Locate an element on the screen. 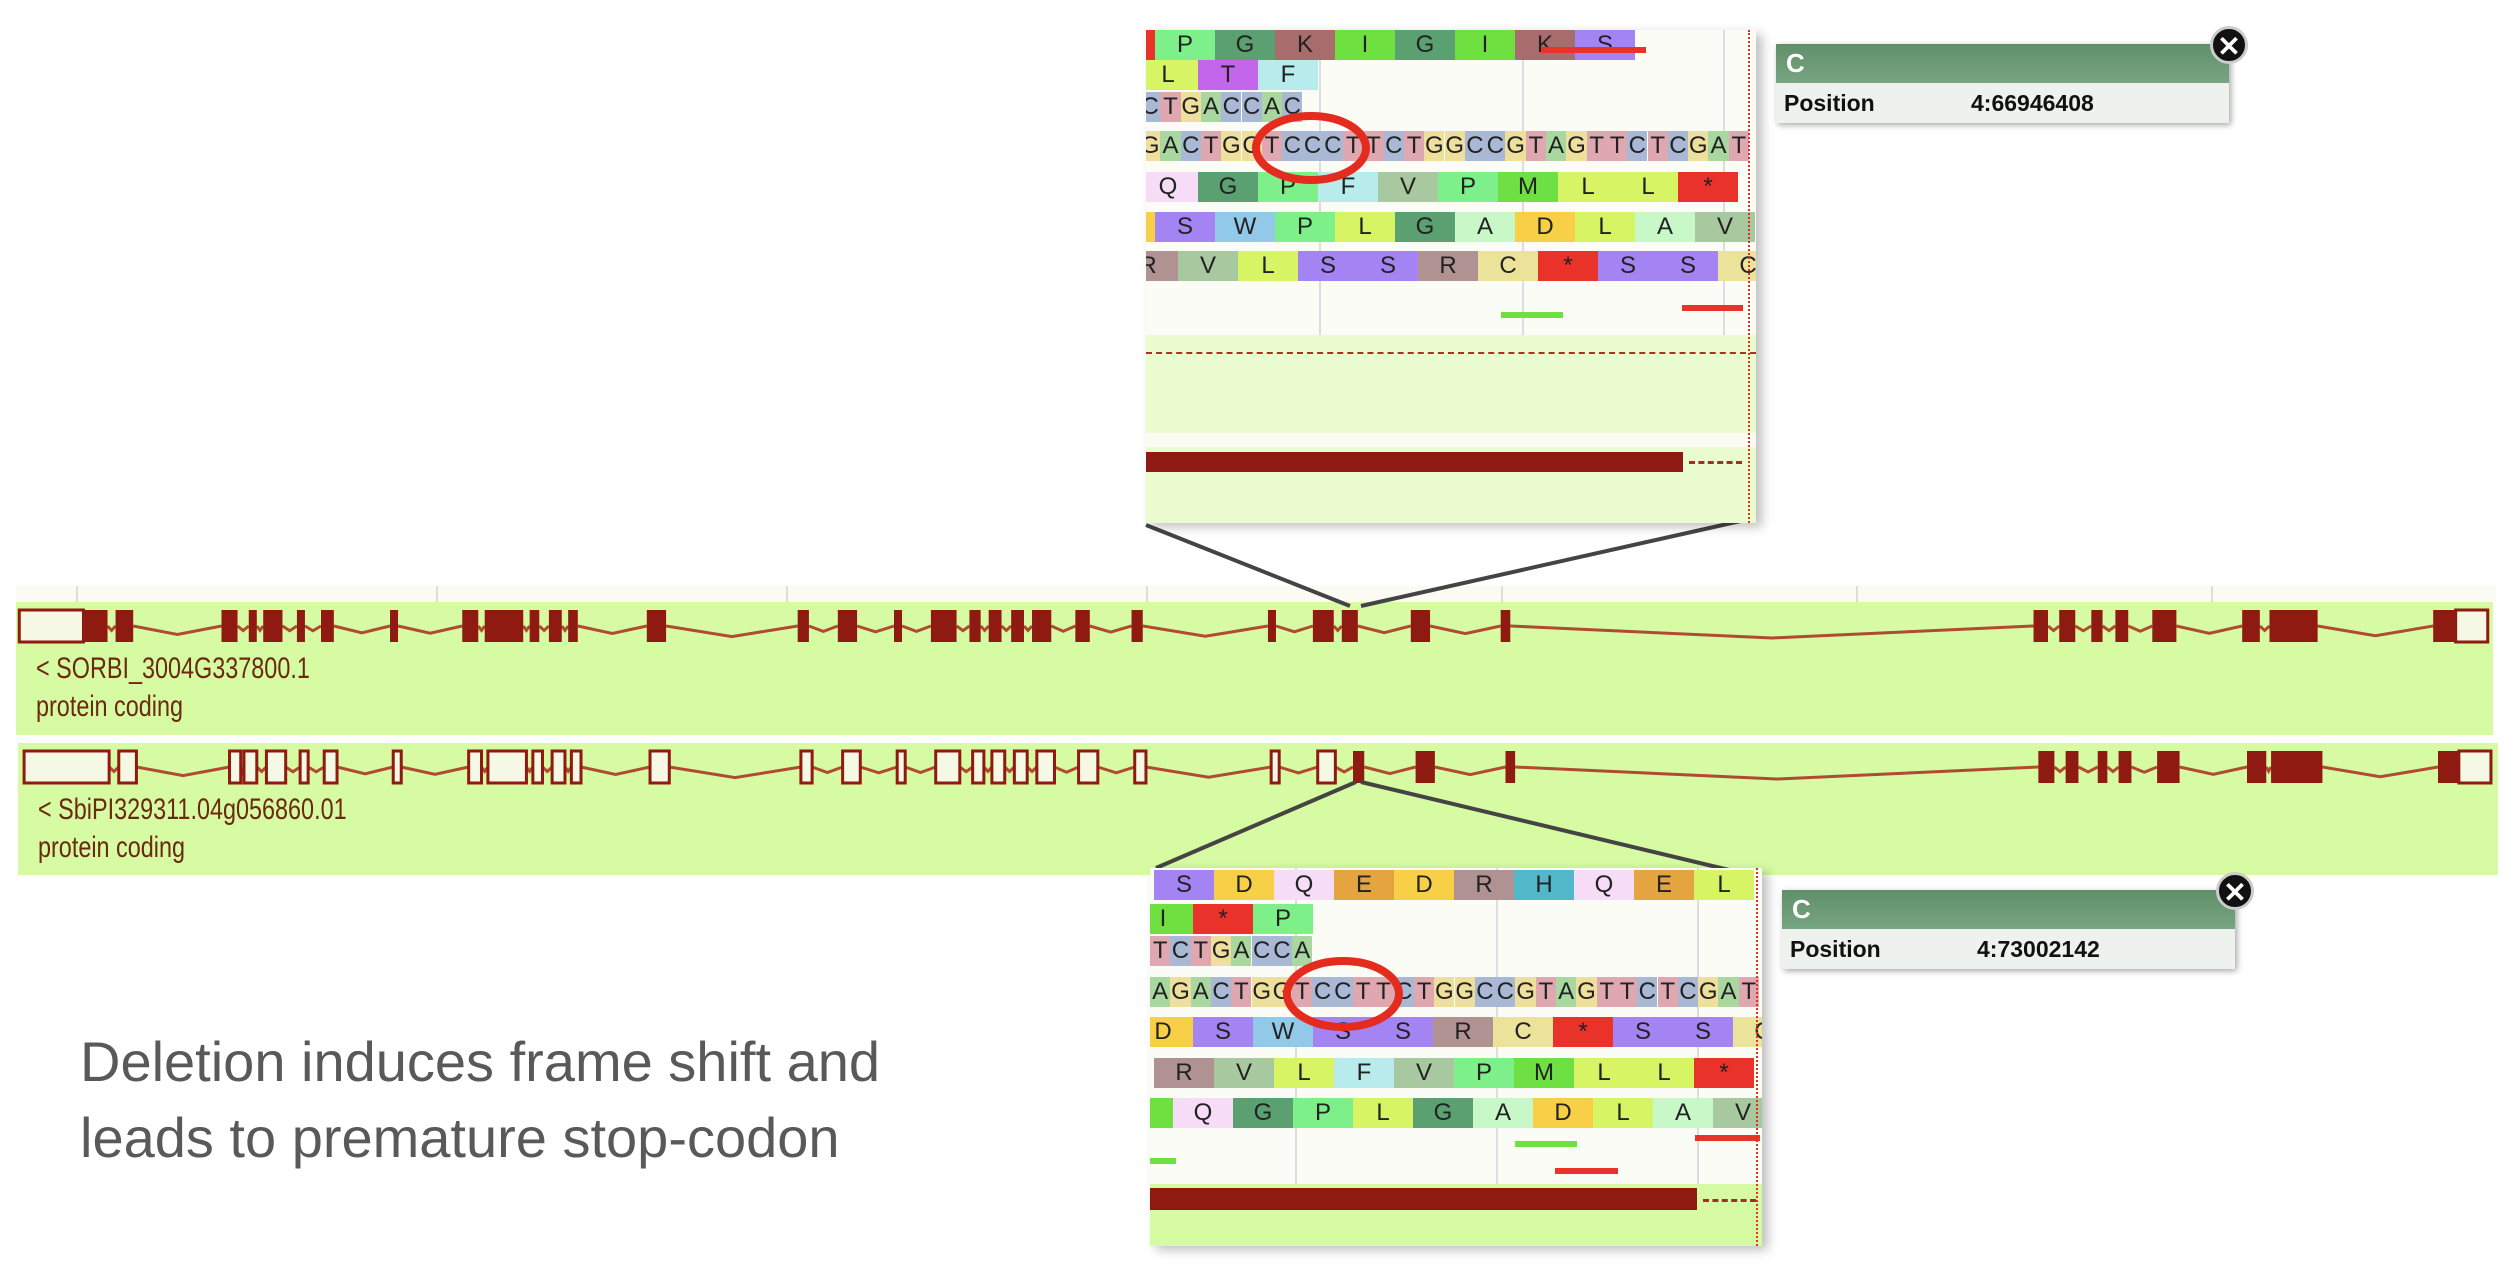  close-icon: ✕ is located at coordinates (2235, 891).